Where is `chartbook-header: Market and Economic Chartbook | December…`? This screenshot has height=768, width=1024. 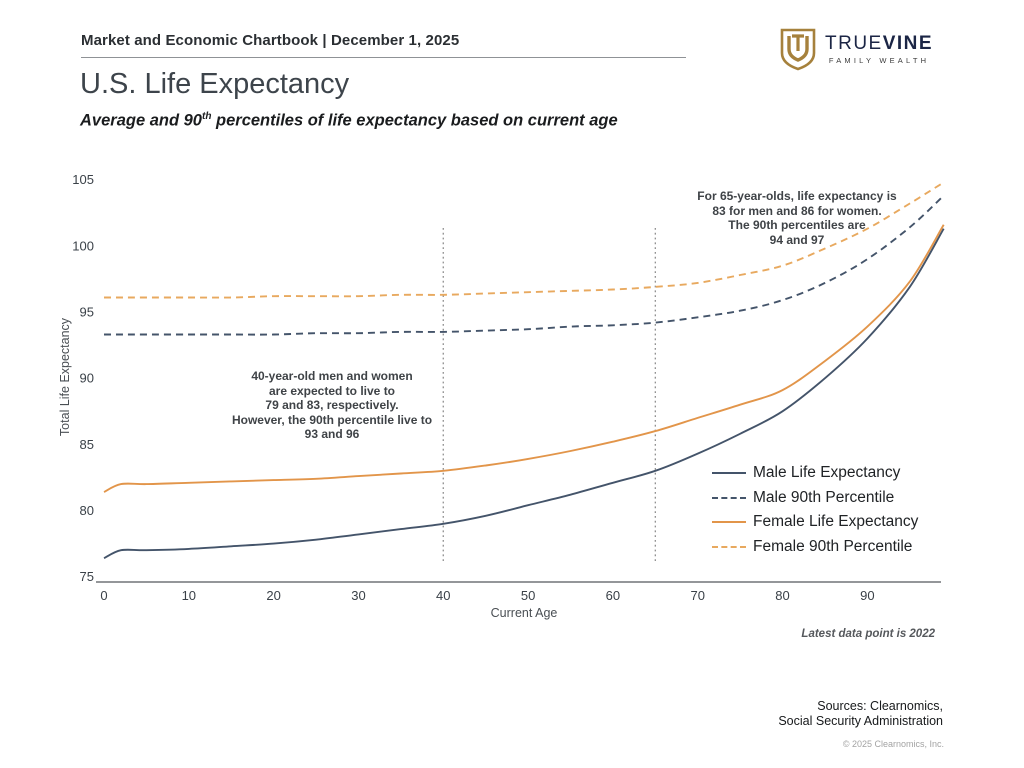 chartbook-header: Market and Economic Chartbook | December… is located at coordinates (270, 40).